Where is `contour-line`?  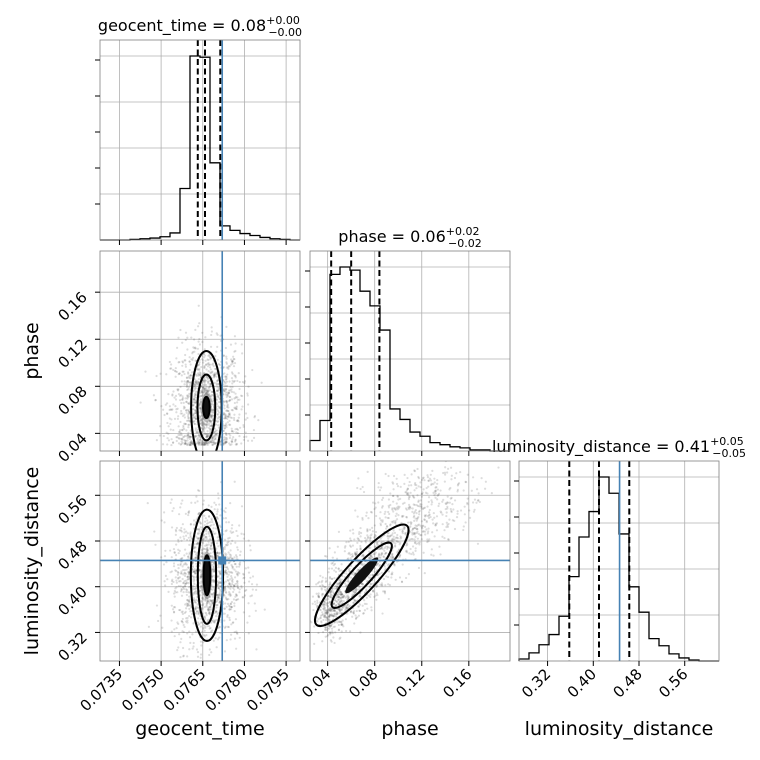 contour-line is located at coordinates (361, 575).